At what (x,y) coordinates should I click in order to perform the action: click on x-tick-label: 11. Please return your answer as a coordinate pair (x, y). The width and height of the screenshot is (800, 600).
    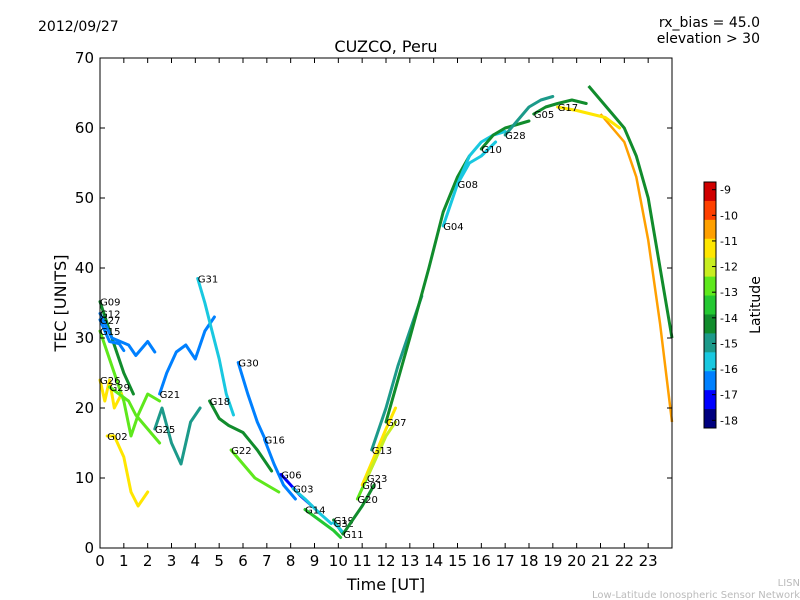
    Looking at the image, I should click on (362, 561).